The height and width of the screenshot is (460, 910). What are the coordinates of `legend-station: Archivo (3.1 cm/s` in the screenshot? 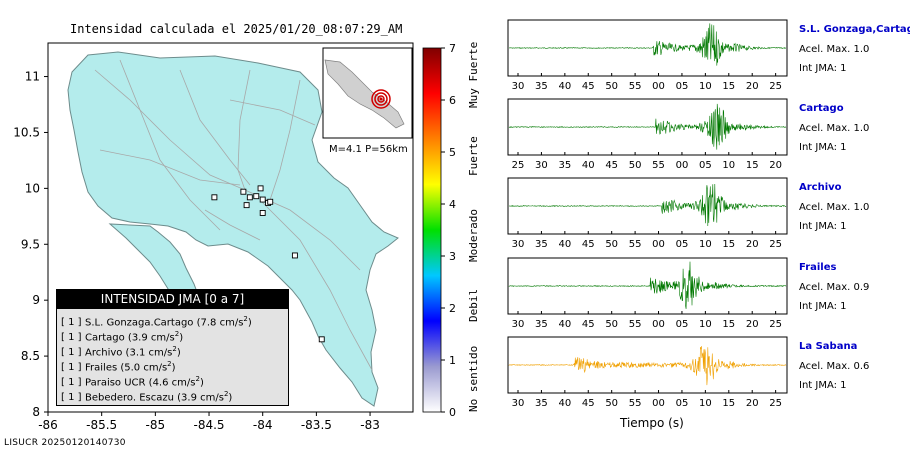 It's located at (129, 353).